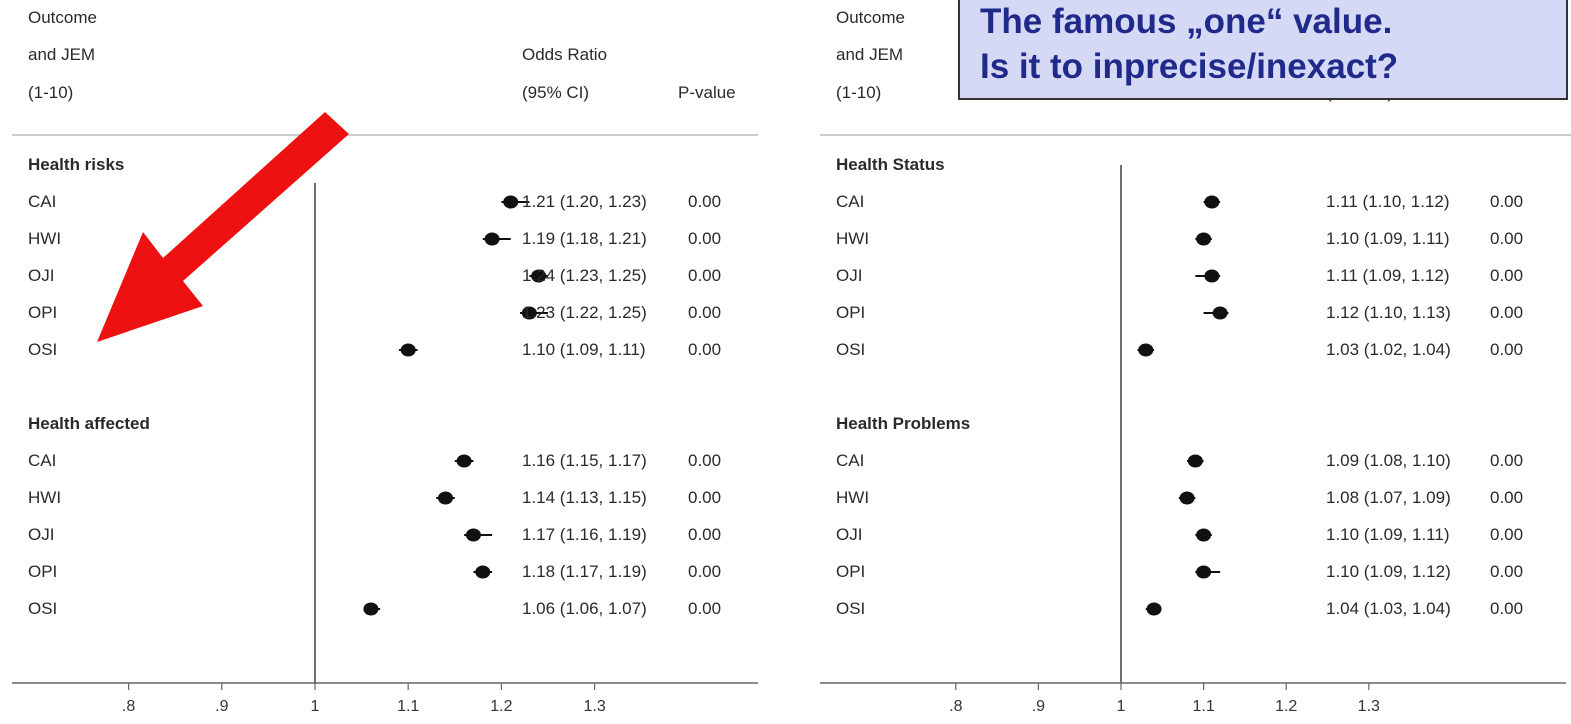 The height and width of the screenshot is (724, 1571). Describe the element at coordinates (1388, 201) in the screenshot. I see `row-ci-text: 1.11 (1.10, 1.12)` at that location.